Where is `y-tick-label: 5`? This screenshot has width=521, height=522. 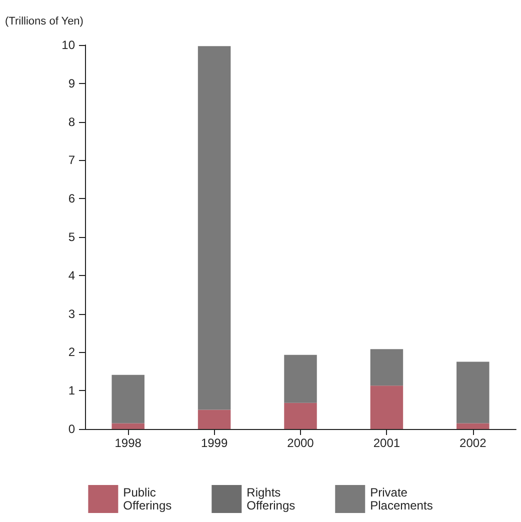 y-tick-label: 5 is located at coordinates (72, 237).